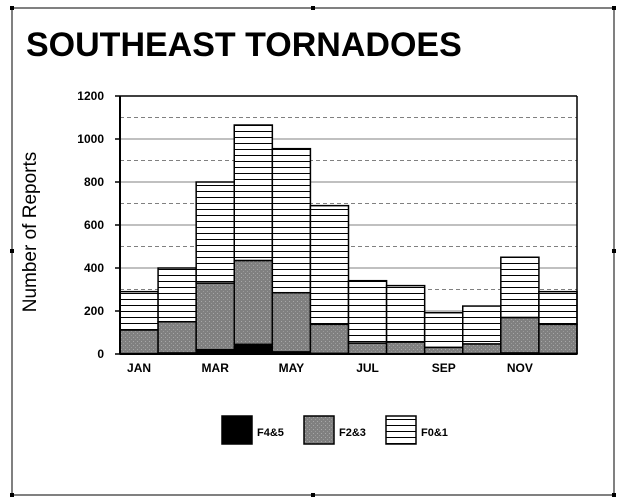 This screenshot has width=626, height=504. Describe the element at coordinates (139, 368) in the screenshot. I see `x-tick-label: JAN` at that location.